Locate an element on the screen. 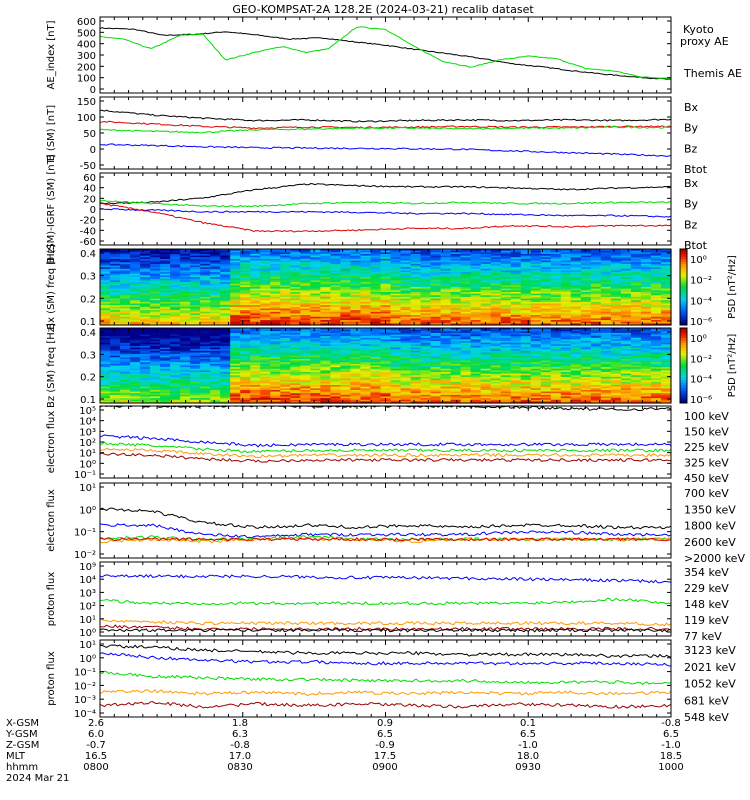 This screenshot has height=800, width=750. colorbar-segment is located at coordinates (683, 278).